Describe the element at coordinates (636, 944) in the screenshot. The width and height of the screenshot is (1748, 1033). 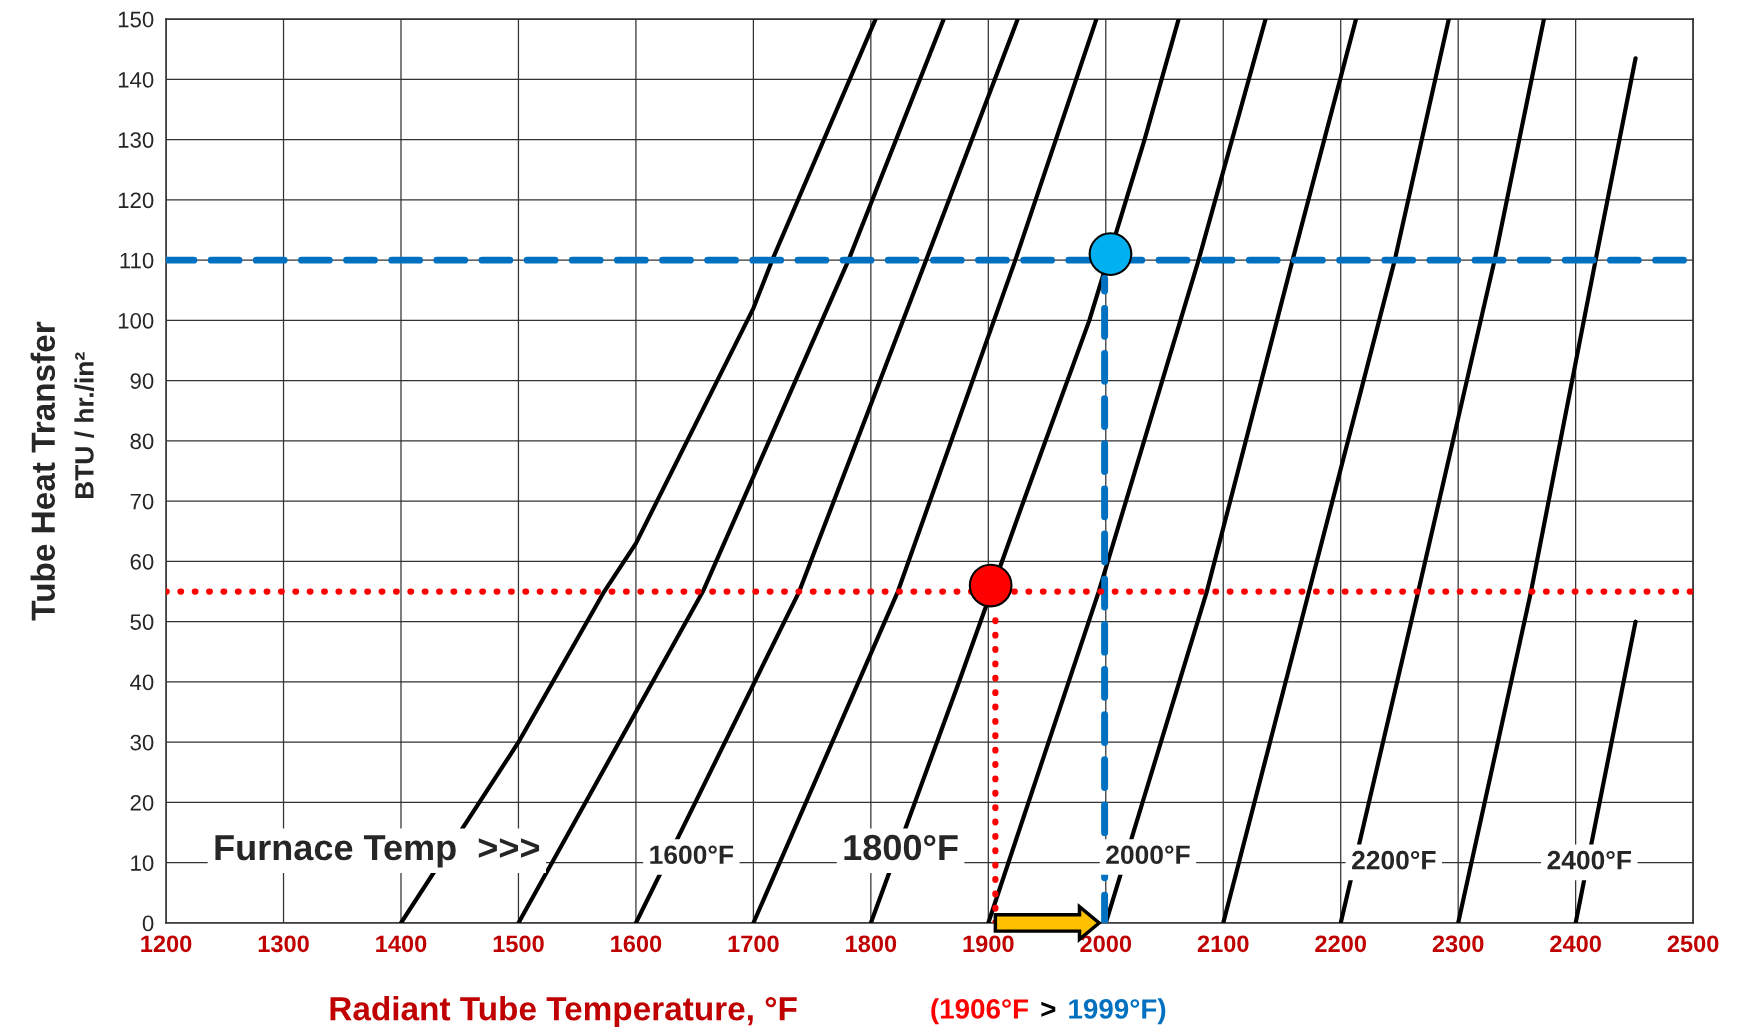
I see `x-tick-label: 1600` at that location.